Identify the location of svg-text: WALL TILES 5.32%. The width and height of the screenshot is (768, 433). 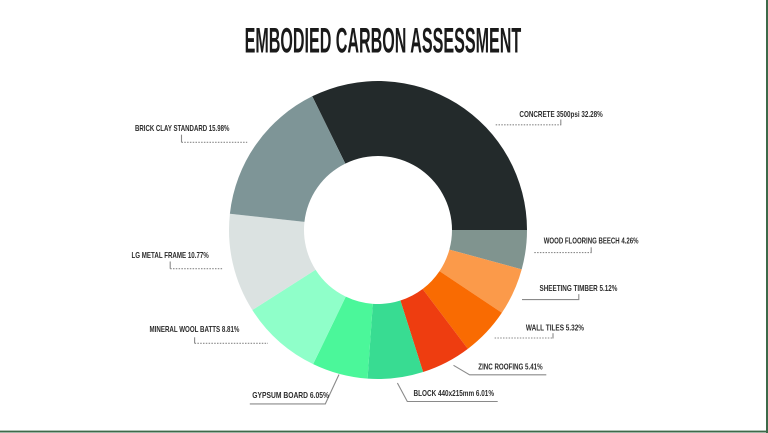
(555, 328).